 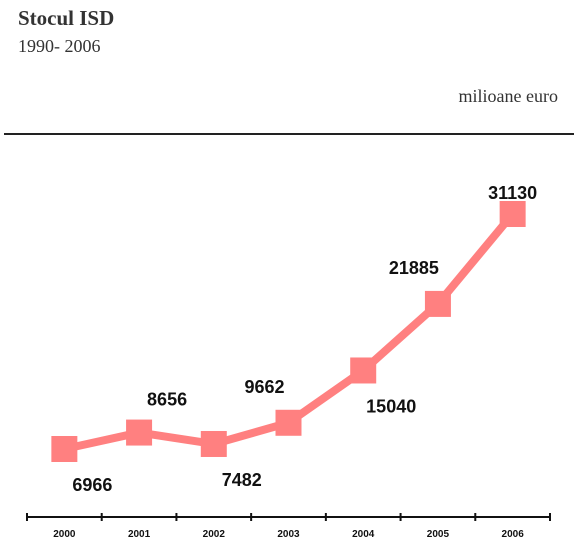 What do you see at coordinates (288, 526) in the screenshot?
I see `x-axis: 2000 2001 2002 2003 2004 2005 2006` at bounding box center [288, 526].